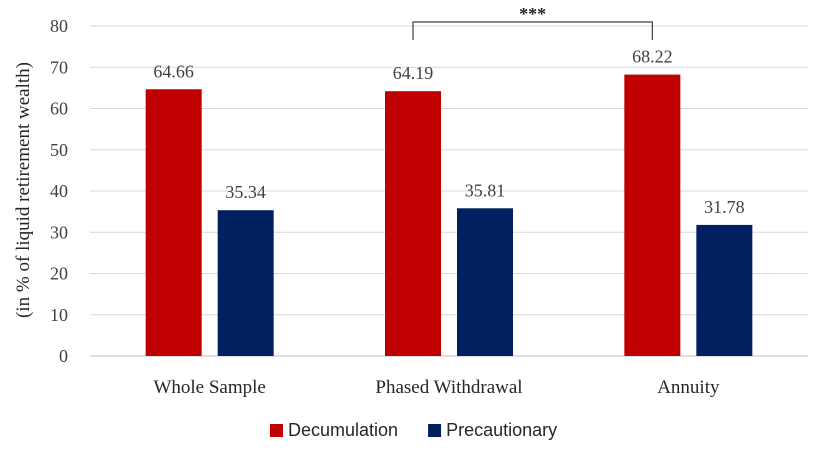 This screenshot has height=451, width=831. I want to click on y-tick-label: 40, so click(59, 191).